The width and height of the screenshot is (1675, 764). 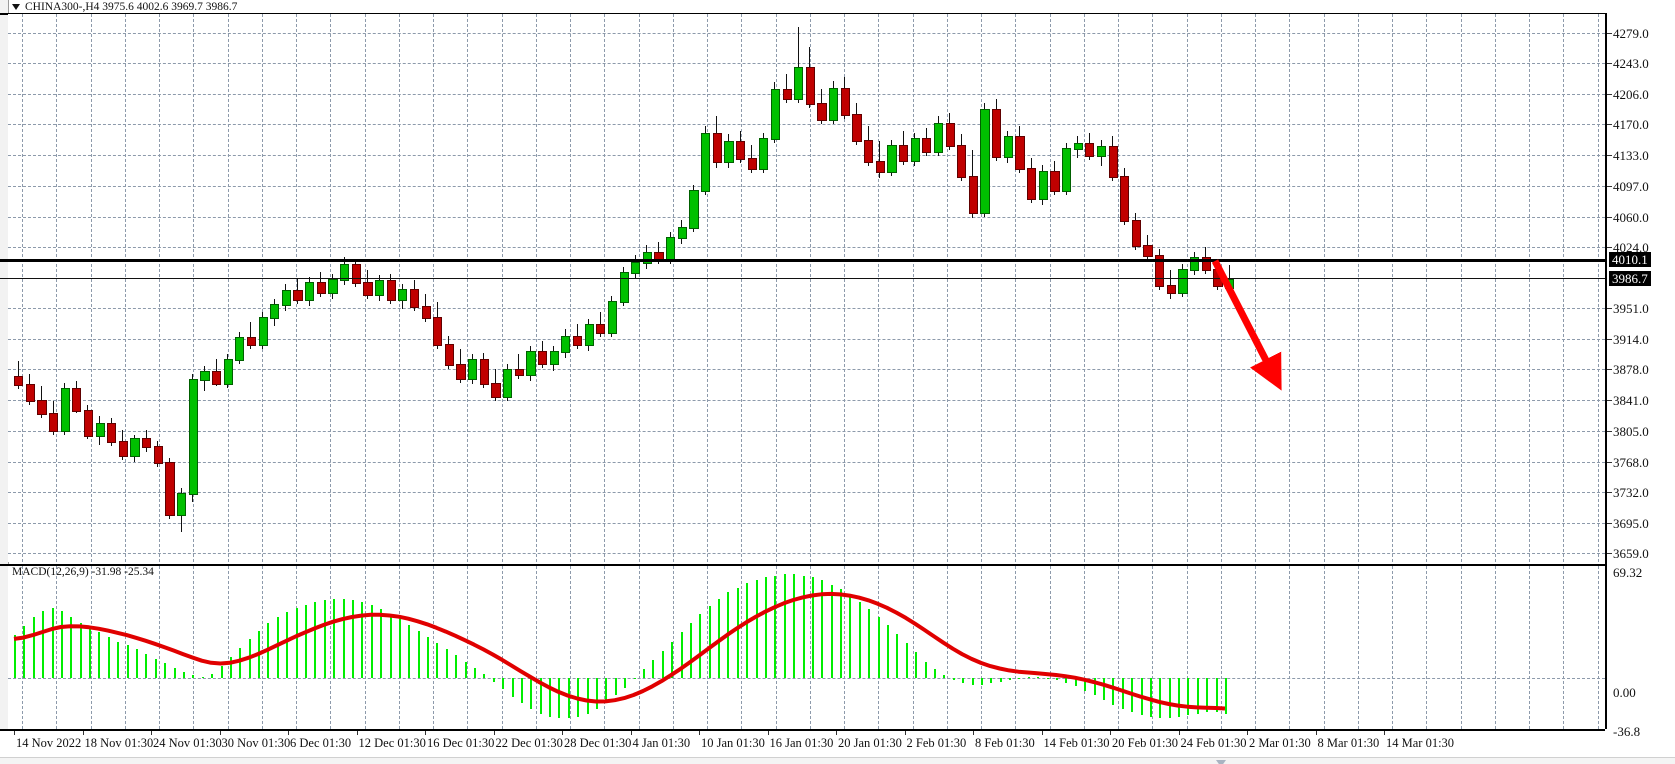 I want to click on triangle-down-icon, so click(x=16, y=6).